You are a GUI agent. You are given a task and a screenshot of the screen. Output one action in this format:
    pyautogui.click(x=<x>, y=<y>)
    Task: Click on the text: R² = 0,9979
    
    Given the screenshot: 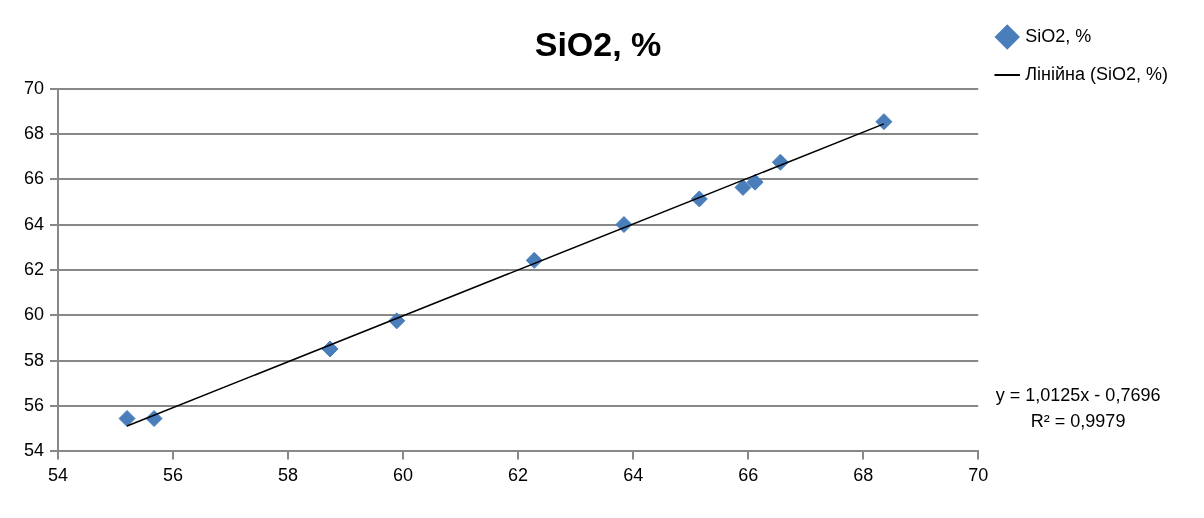 What is the action you would take?
    pyautogui.click(x=1078, y=421)
    